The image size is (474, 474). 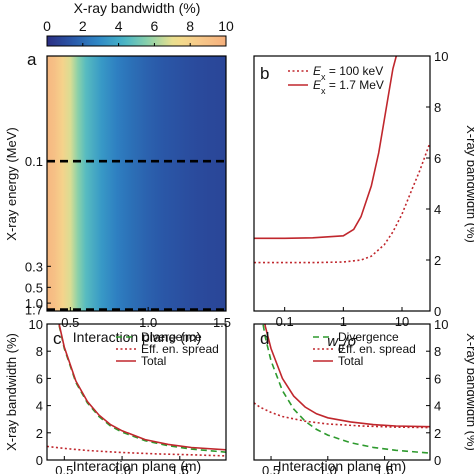 I want to click on x-tick-label: 10, so click(x=402, y=321).